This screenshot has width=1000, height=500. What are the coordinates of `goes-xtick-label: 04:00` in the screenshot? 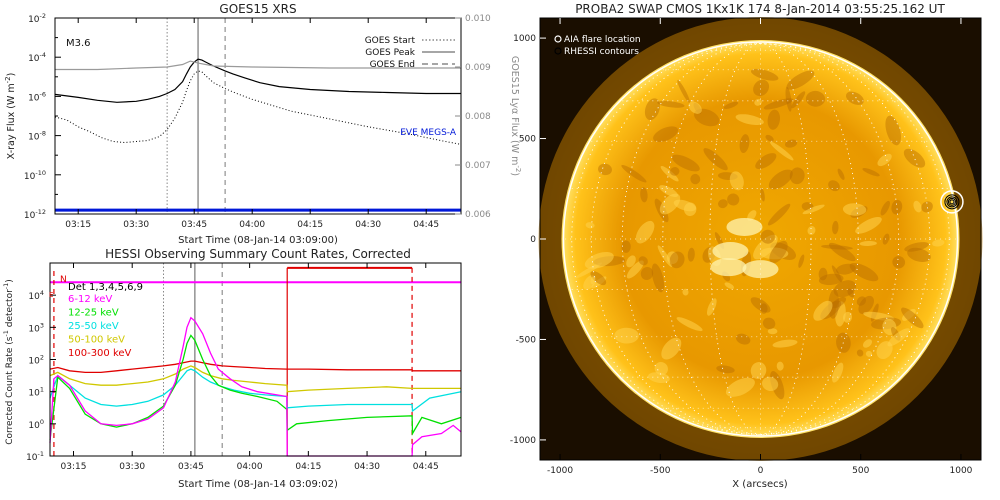 It's located at (252, 225).